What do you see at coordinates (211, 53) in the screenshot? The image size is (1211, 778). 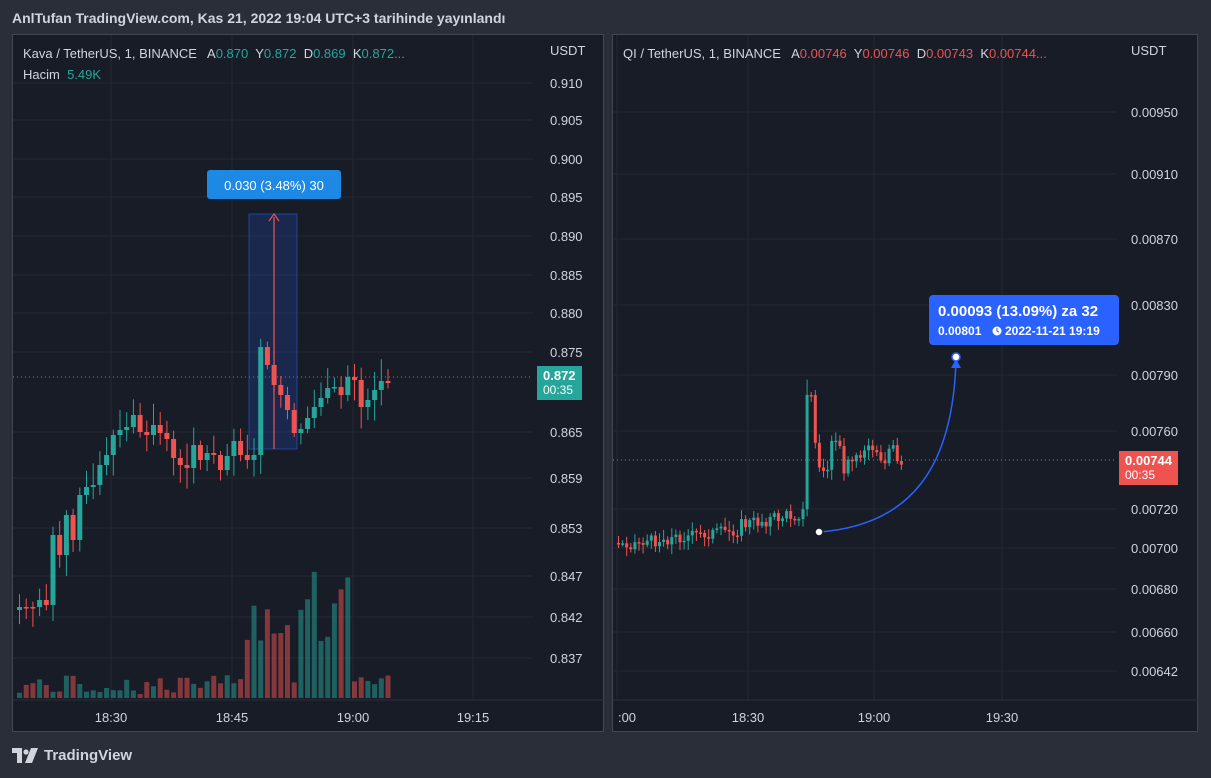 I see `kava-open-label: A` at bounding box center [211, 53].